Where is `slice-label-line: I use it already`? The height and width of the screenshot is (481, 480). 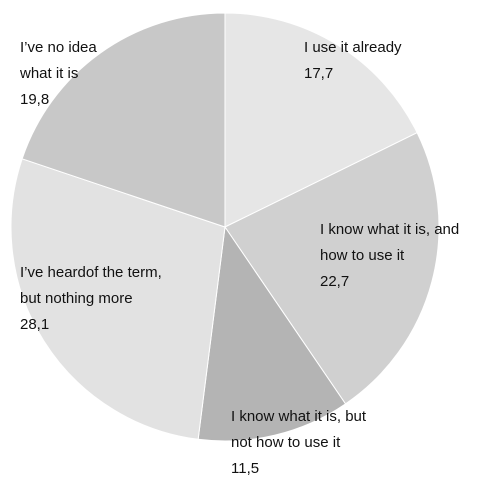 slice-label-line: I use it already is located at coordinates (353, 47).